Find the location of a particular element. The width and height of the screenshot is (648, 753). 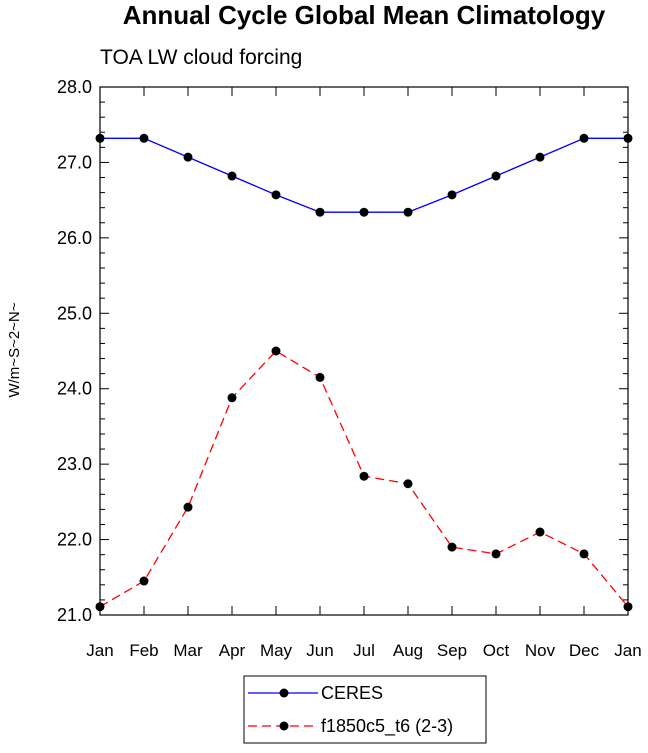

legend-label: CERES is located at coordinates (352, 693).